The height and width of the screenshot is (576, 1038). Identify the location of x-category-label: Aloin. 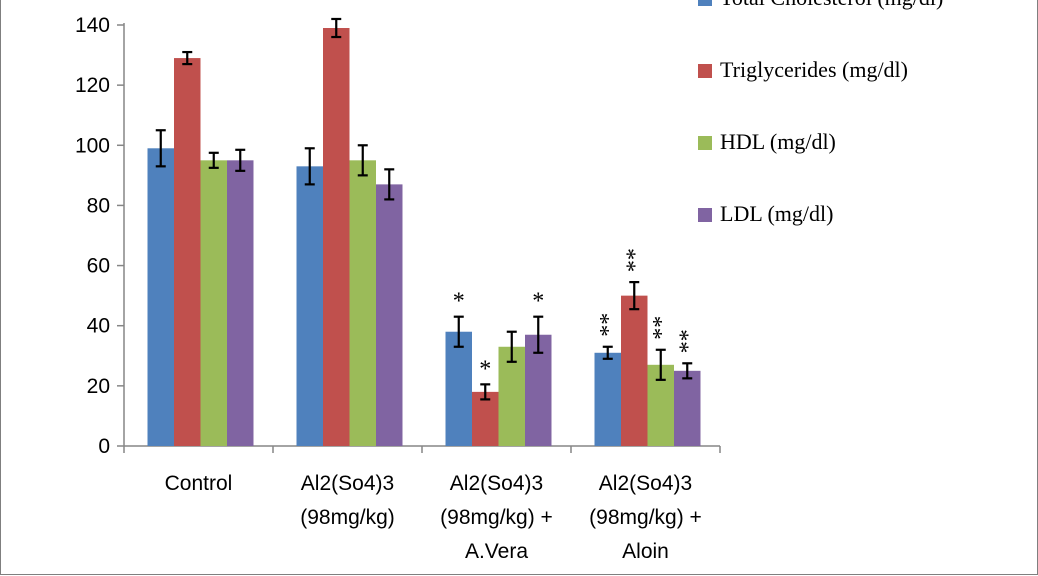
(645, 551).